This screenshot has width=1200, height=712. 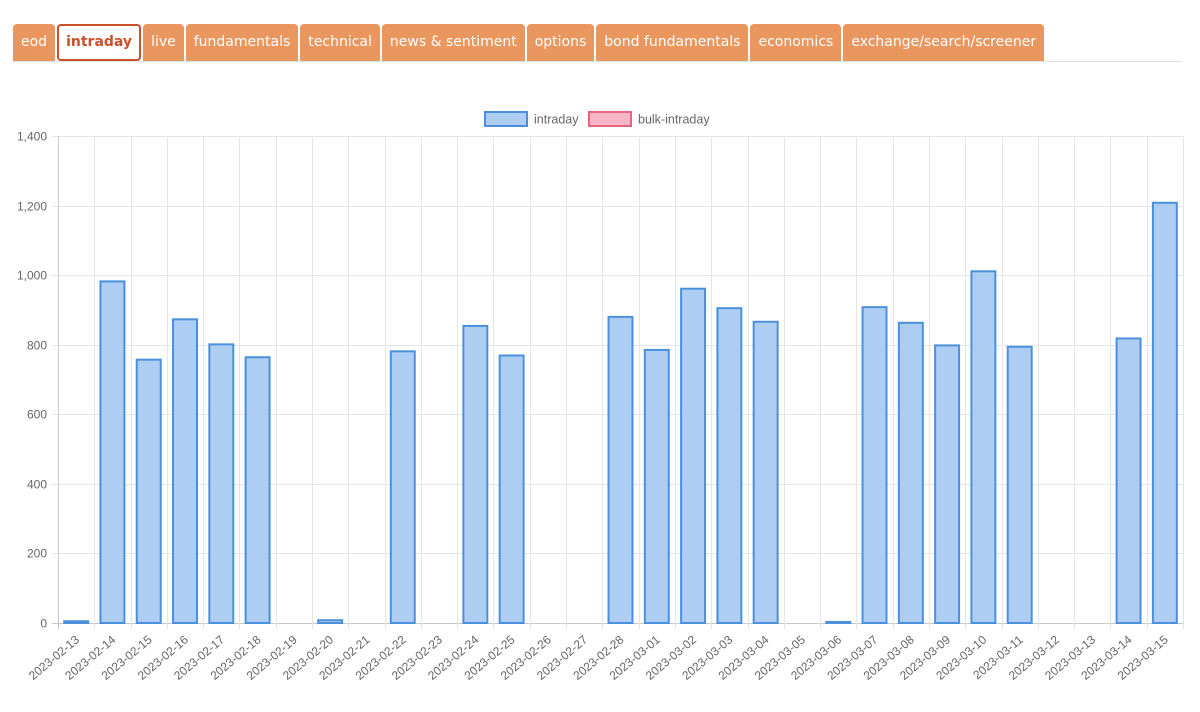 What do you see at coordinates (37, 346) in the screenshot?
I see `y-tick-label: 800` at bounding box center [37, 346].